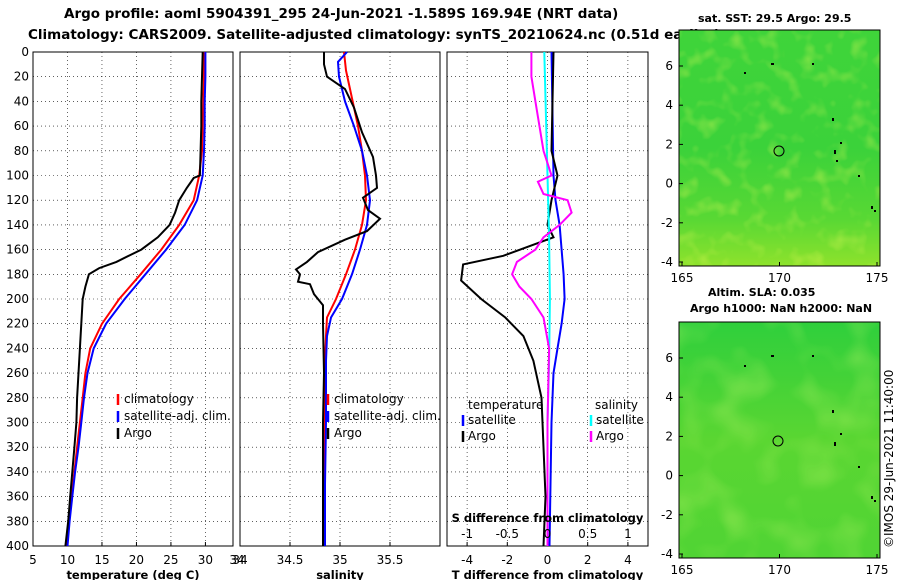 The width and height of the screenshot is (900, 584). Describe the element at coordinates (507, 534) in the screenshot. I see `secondary-tick-label: -0.5` at that location.